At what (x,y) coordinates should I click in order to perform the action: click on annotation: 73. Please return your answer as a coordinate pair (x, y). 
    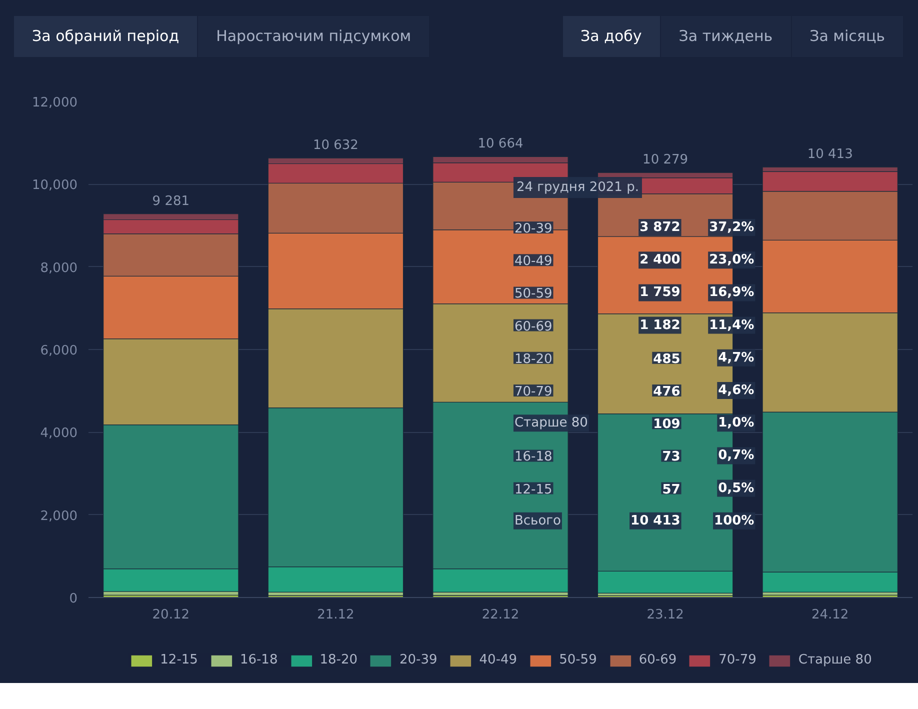
    Looking at the image, I should click on (671, 457).